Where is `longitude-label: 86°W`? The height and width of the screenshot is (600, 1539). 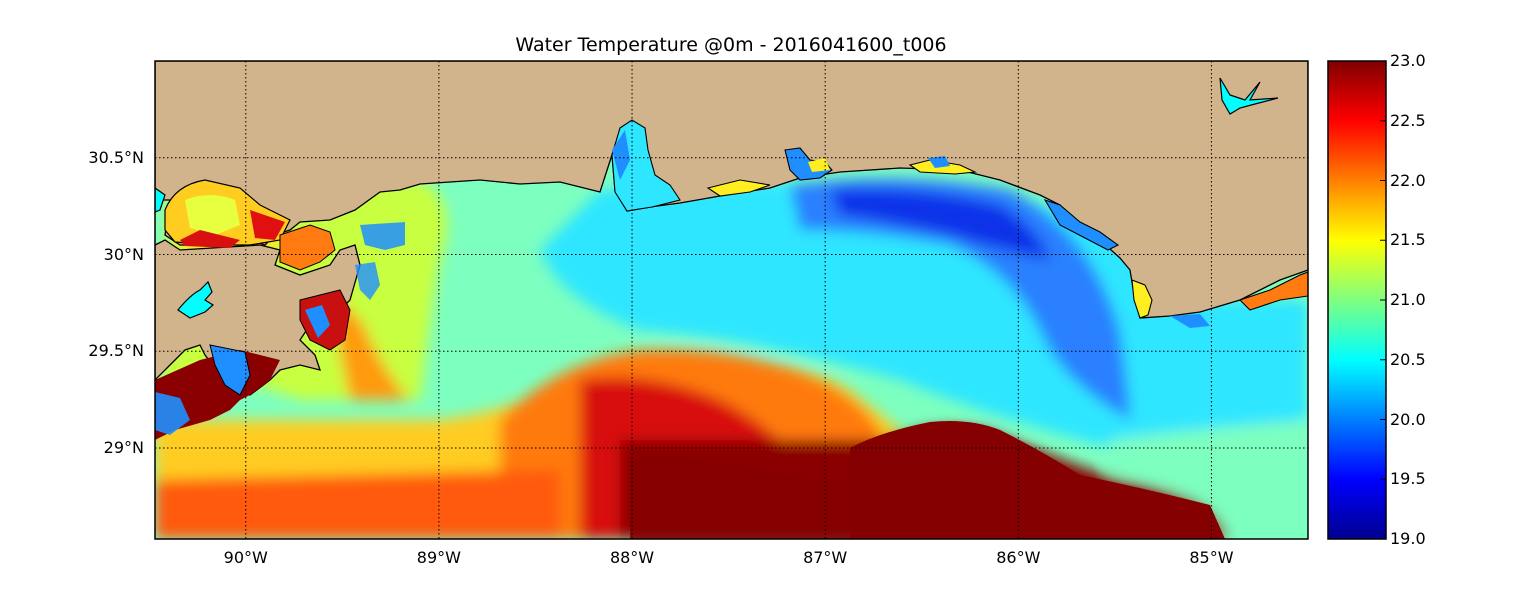 longitude-label: 86°W is located at coordinates (1018, 557).